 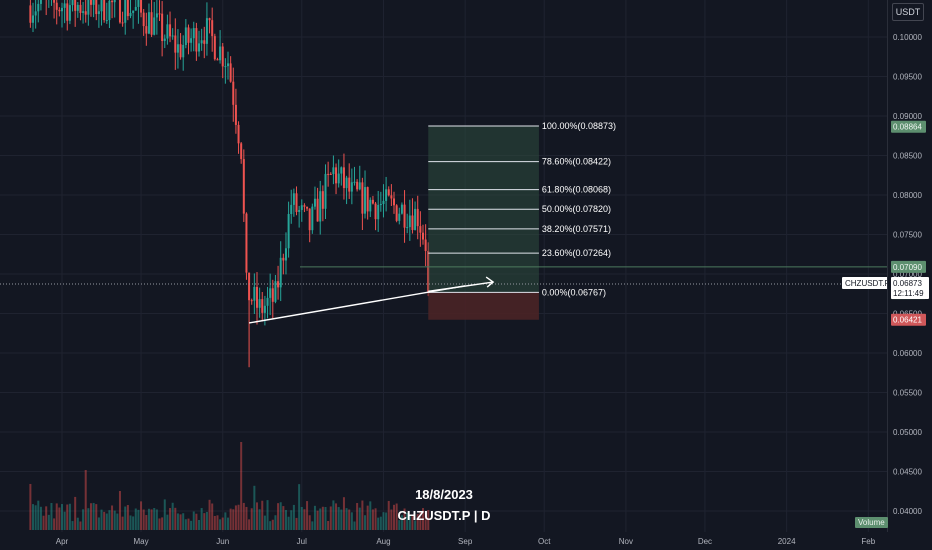 What do you see at coordinates (576, 209) in the screenshot?
I see `fib-level-label: 50.00%(0.07820)` at bounding box center [576, 209].